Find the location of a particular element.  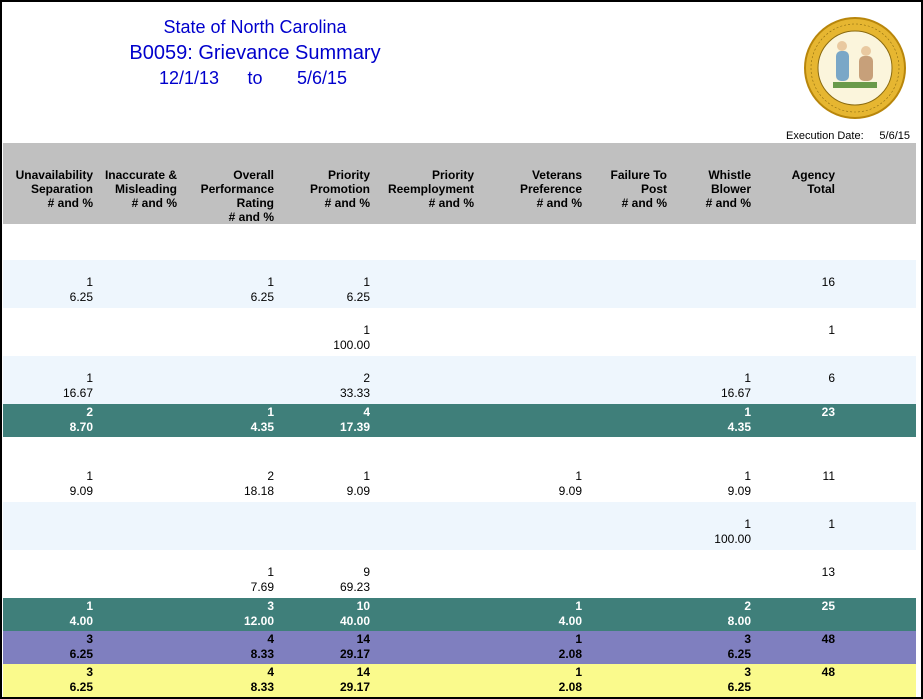

summary-row: 2 8.70 1 4.35 4 17.39 1 4.35 23 is located at coordinates (459, 420).